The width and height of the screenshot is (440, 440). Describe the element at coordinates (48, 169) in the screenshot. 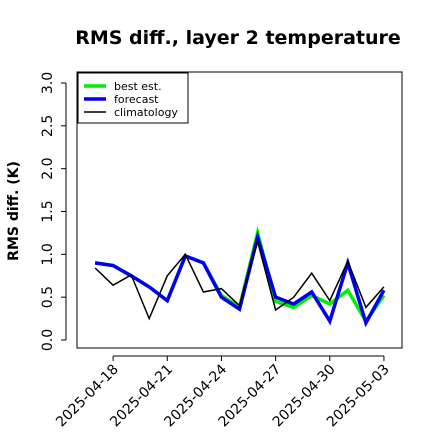

I see `y-tick-label: 2.0` at that location.